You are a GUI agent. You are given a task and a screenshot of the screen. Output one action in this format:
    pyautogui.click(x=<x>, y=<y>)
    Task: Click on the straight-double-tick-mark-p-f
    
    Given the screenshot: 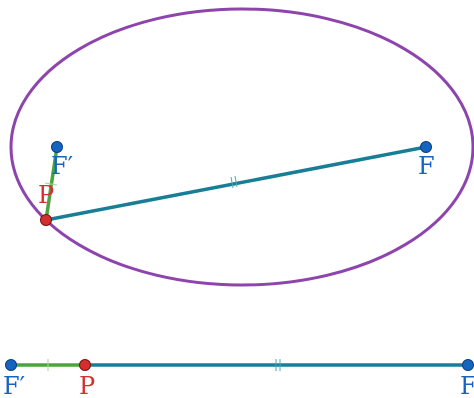 What is the action you would take?
    pyautogui.click(x=278, y=365)
    